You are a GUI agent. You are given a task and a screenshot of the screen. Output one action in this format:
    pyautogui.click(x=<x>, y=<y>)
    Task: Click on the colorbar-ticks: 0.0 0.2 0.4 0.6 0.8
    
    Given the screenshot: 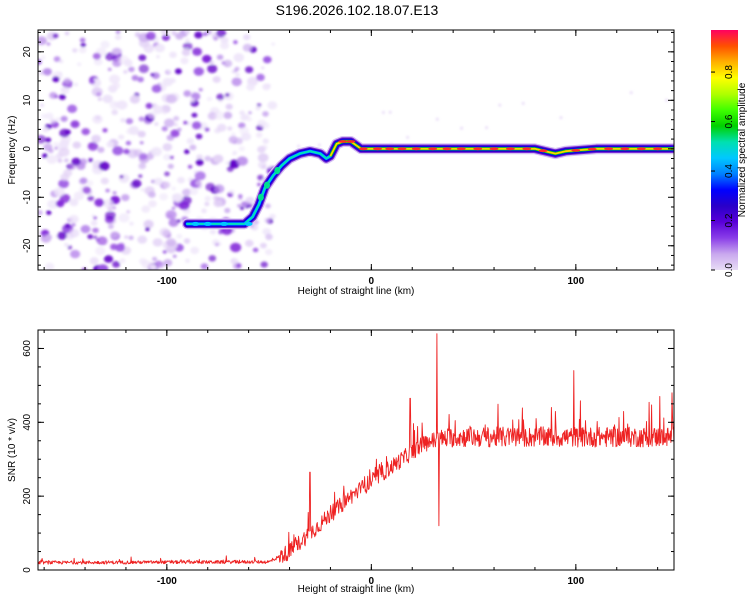 What is the action you would take?
    pyautogui.click(x=723, y=171)
    